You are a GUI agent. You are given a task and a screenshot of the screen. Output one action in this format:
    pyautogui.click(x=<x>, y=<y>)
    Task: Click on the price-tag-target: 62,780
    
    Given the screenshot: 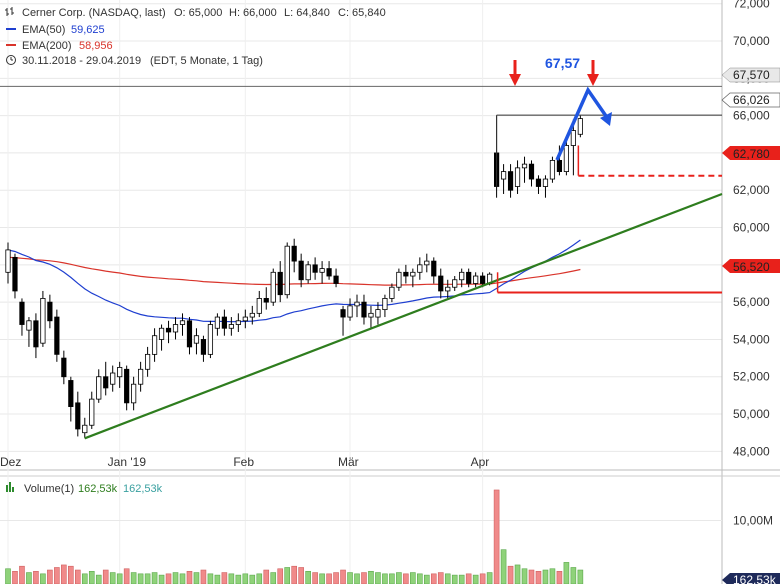 What is the action you would take?
    pyautogui.click(x=751, y=153)
    